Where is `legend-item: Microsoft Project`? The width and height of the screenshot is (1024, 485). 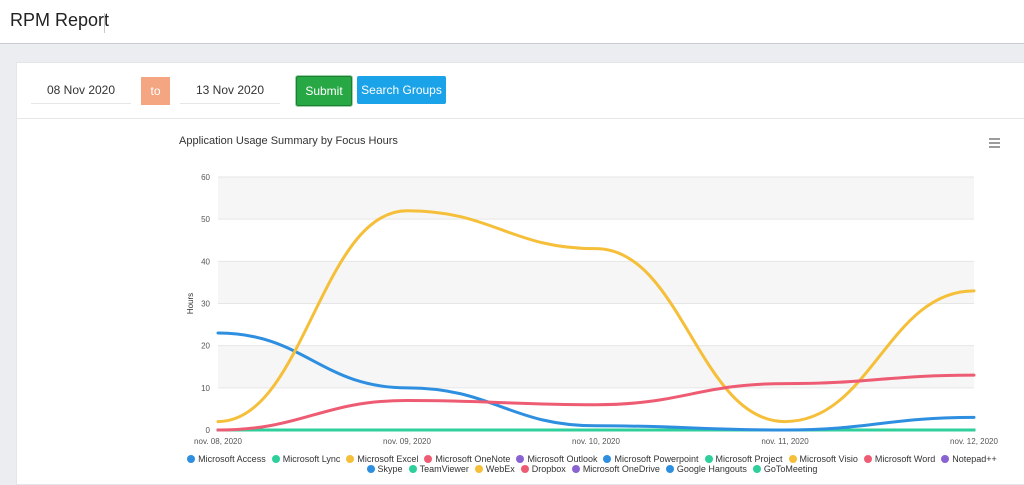 legend-item: Microsoft Project is located at coordinates (743, 459).